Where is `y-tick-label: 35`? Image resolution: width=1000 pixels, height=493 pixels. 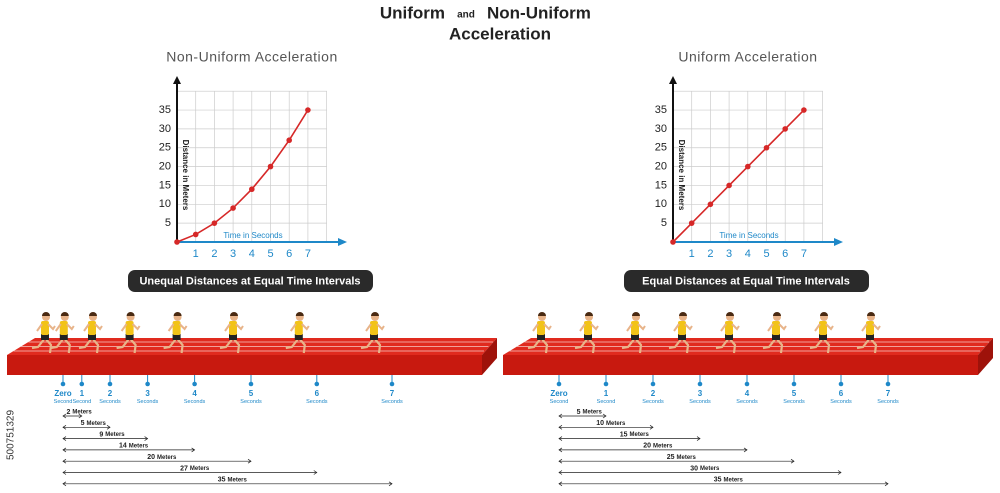
y-tick-label: 35 is located at coordinates (165, 110).